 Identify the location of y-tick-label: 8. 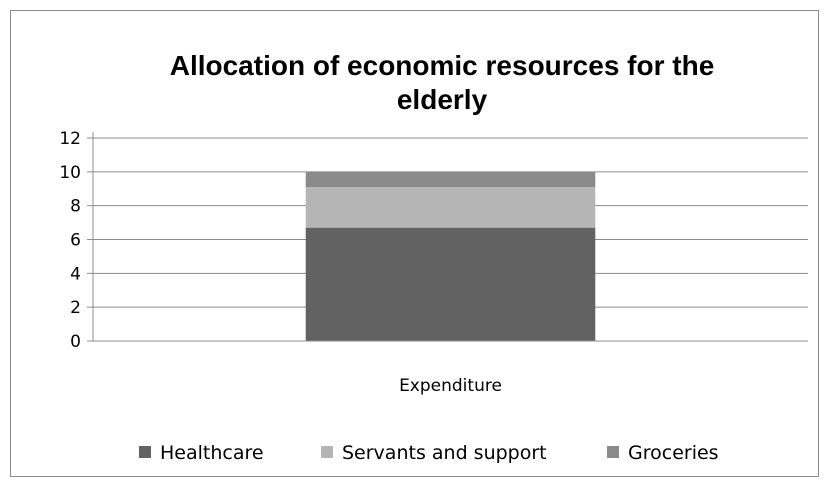
(75, 207).